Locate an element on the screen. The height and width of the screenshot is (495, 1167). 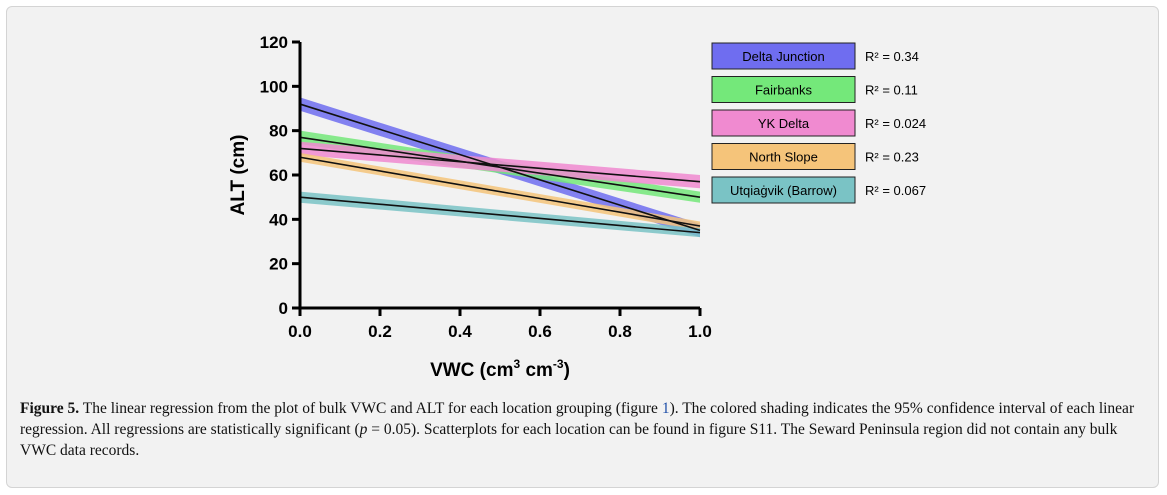
y-tick-label: 40 is located at coordinates (278, 219).